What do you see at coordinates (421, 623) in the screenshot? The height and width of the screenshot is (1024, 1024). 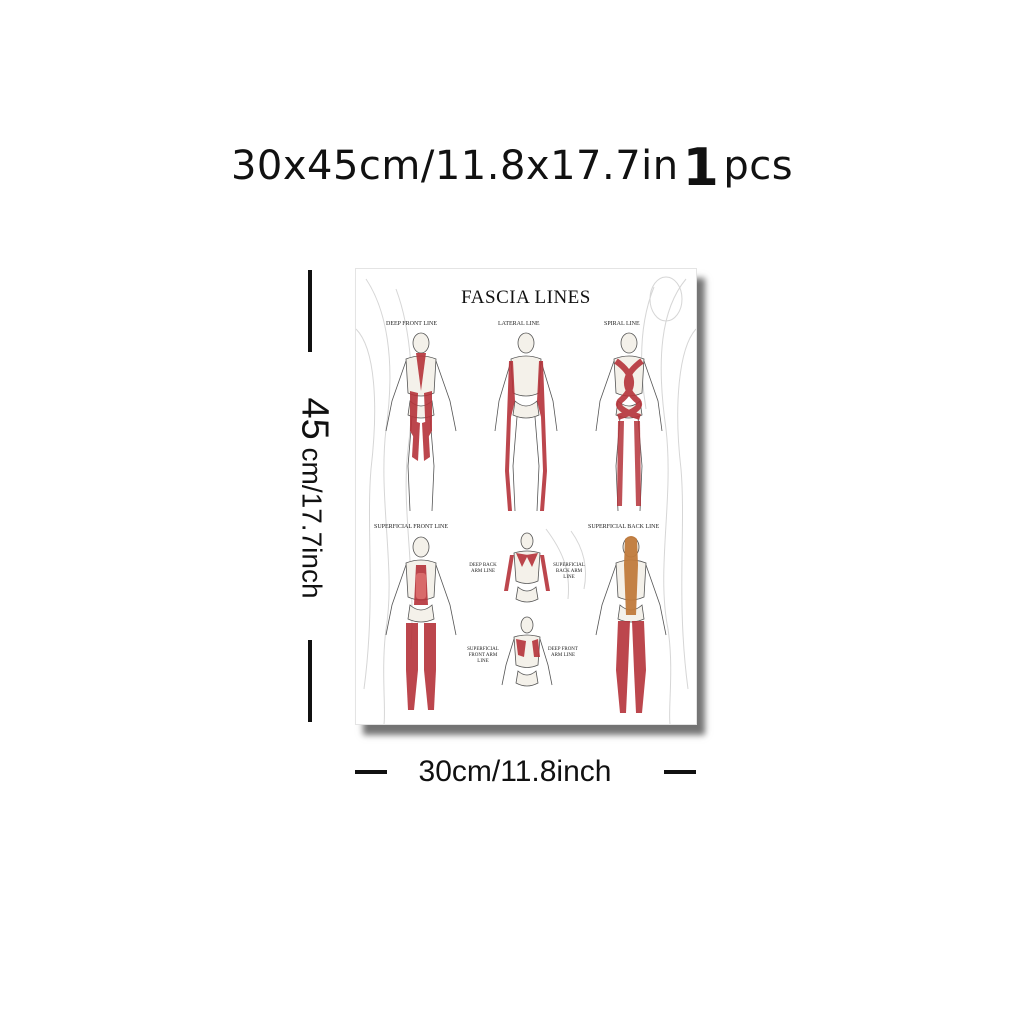 I see `superficial-front-line-figure` at bounding box center [421, 623].